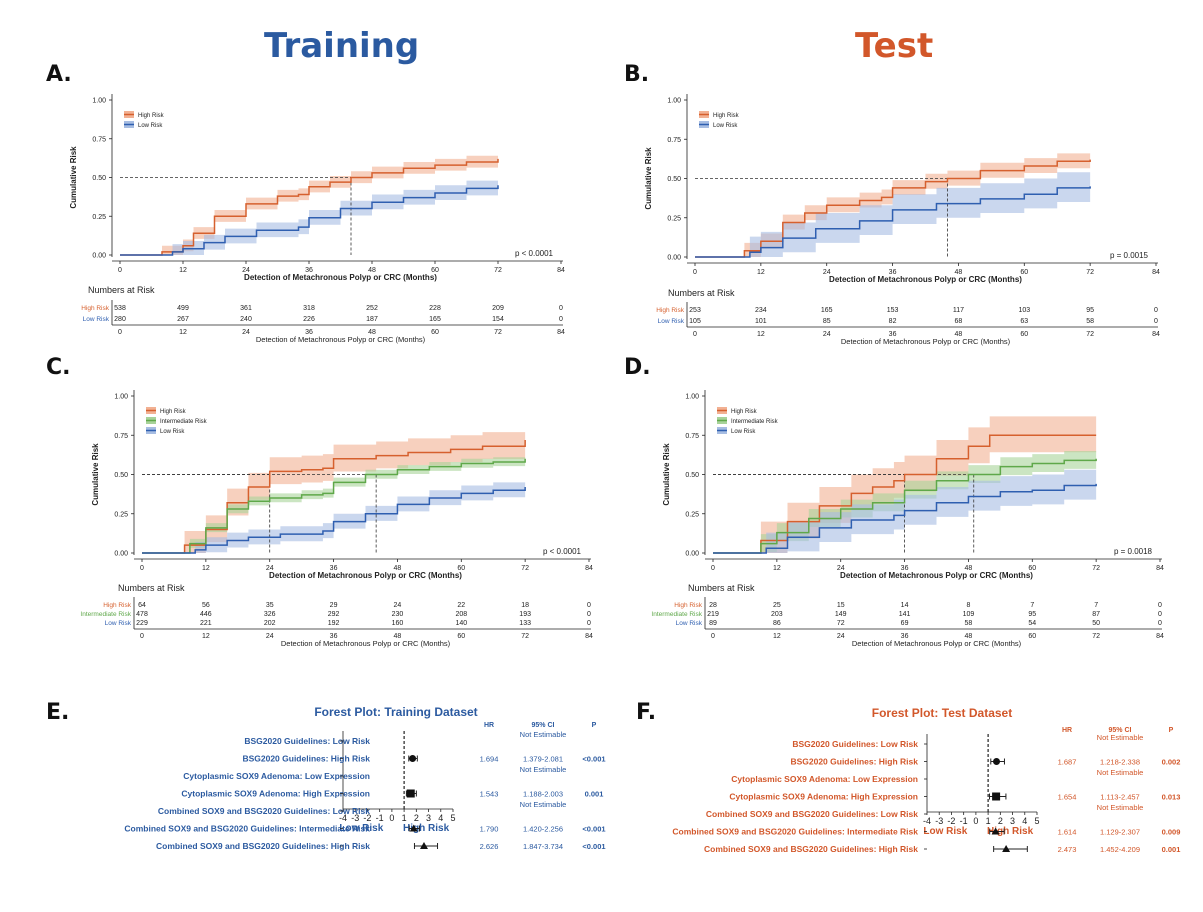 The height and width of the screenshot is (912, 1203). What do you see at coordinates (246, 319) in the screenshot?
I see `risk-value: 240` at bounding box center [246, 319].